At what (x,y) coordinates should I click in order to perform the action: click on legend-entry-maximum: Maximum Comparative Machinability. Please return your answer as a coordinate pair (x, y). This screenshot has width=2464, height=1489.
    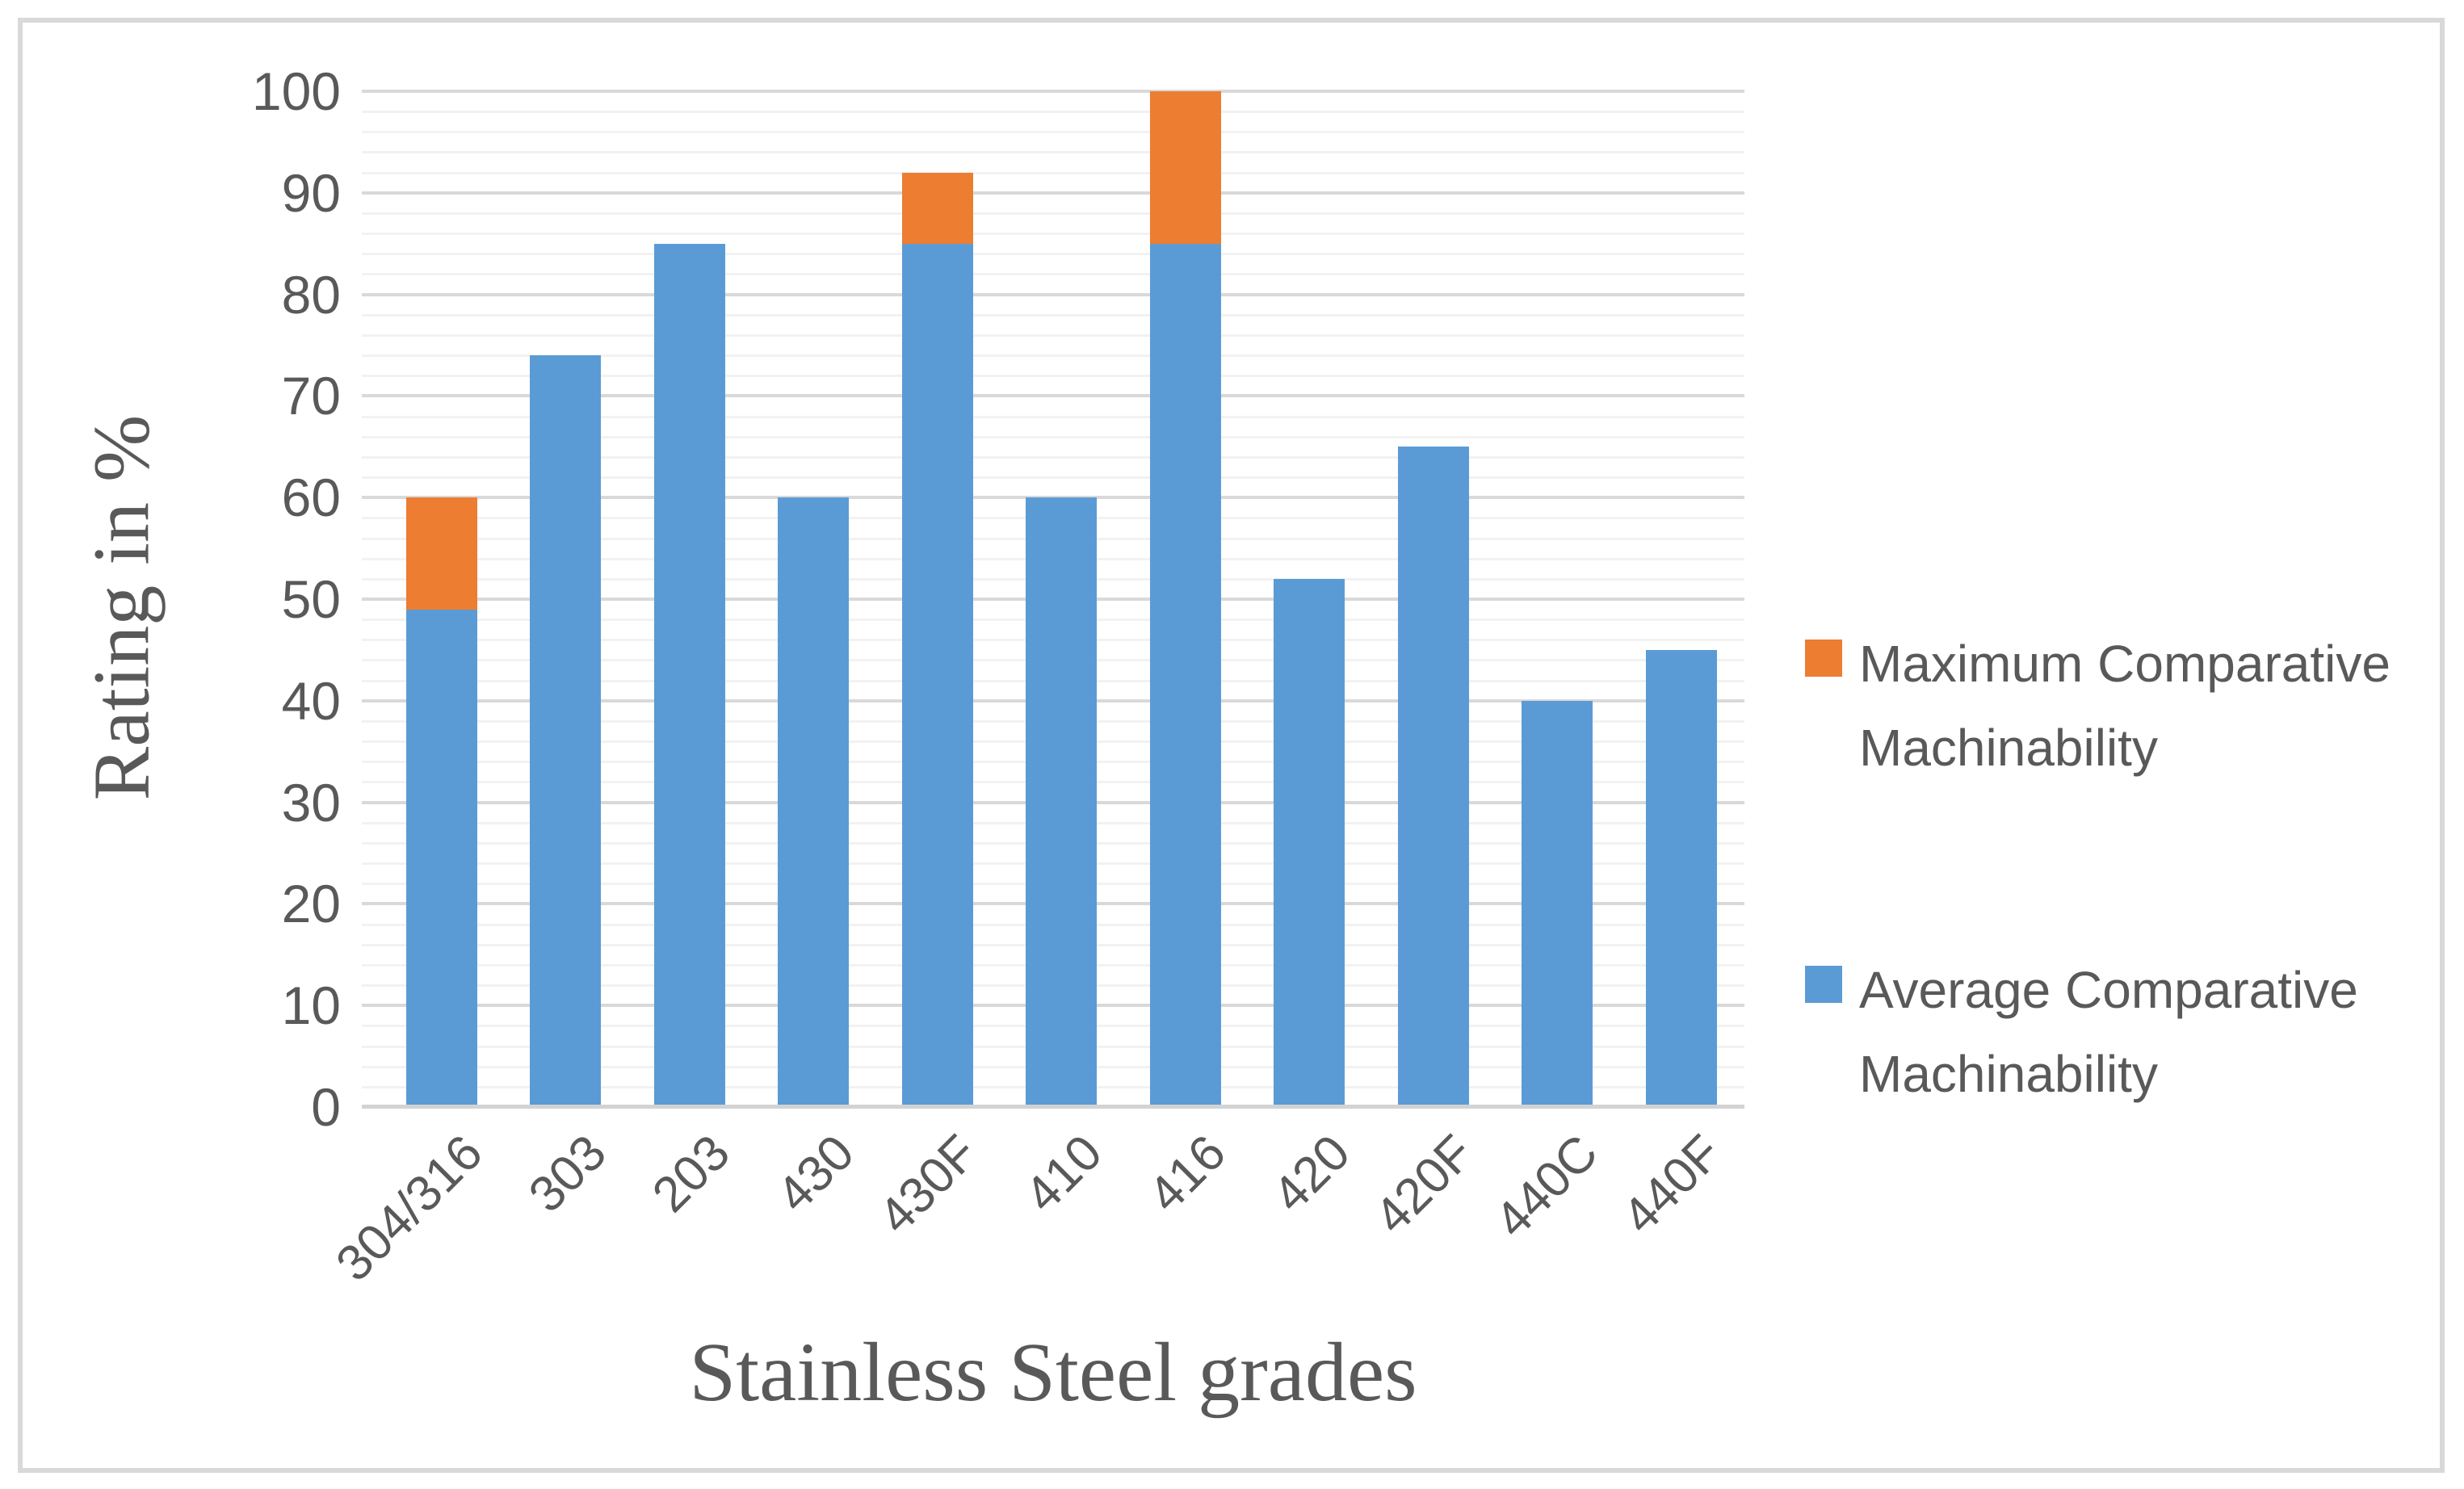
    Looking at the image, I should click on (2120, 706).